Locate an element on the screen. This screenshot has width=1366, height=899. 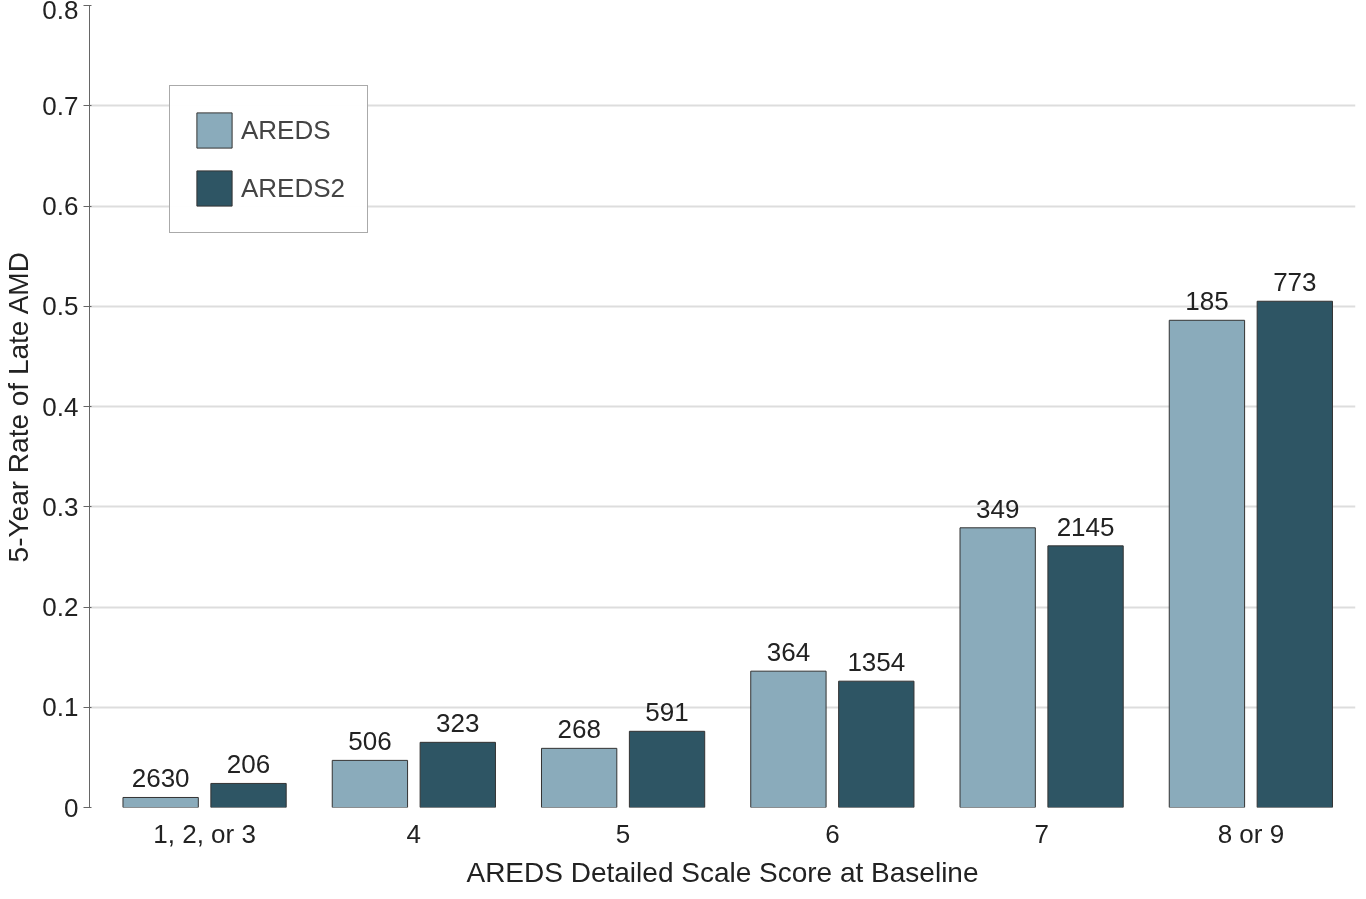
annotation: 506 is located at coordinates (370, 741).